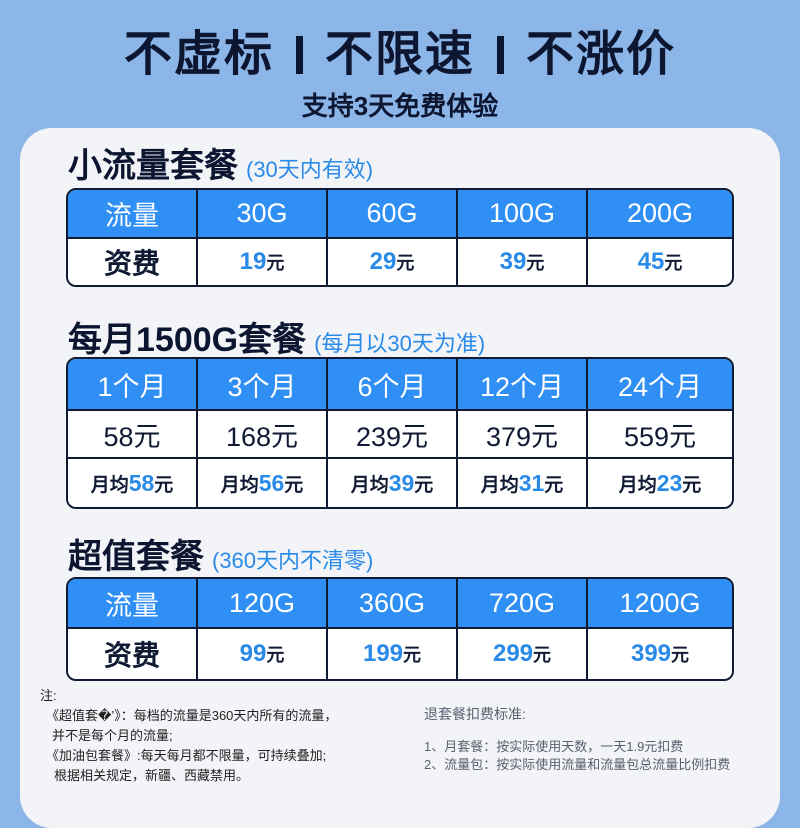 Image resolution: width=800 pixels, height=828 pixels. I want to click on headline: 不虚标 不限速 不涨价, so click(400, 49).